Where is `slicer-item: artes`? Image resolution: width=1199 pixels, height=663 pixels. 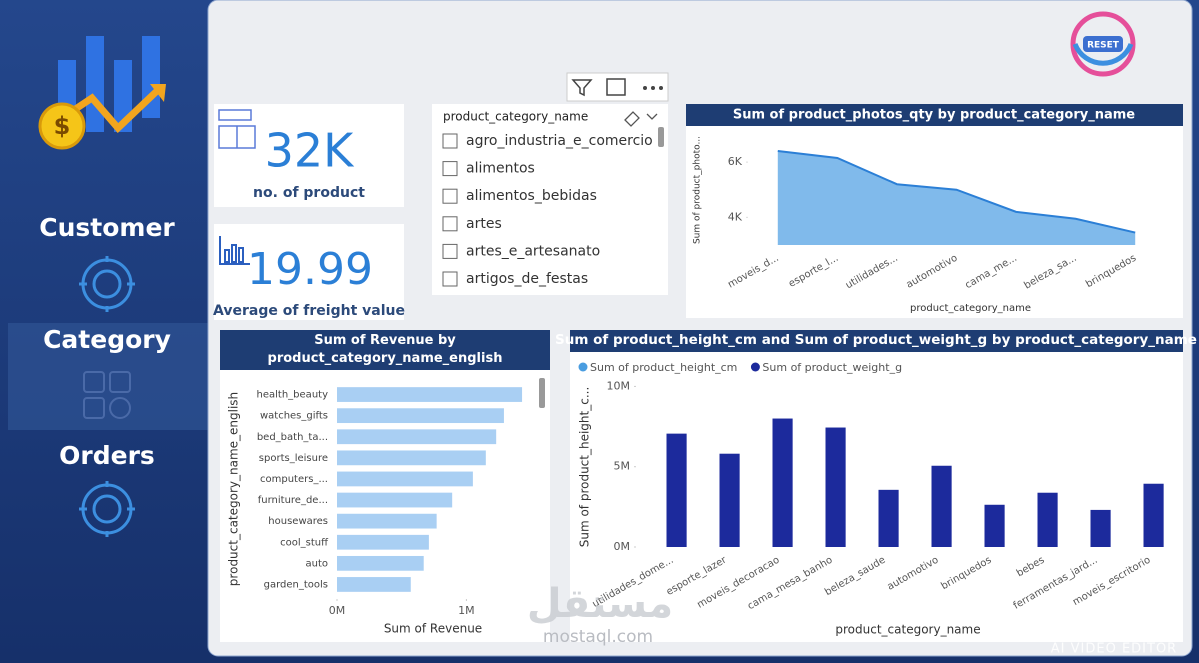
slicer-item: artes is located at coordinates (484, 224).